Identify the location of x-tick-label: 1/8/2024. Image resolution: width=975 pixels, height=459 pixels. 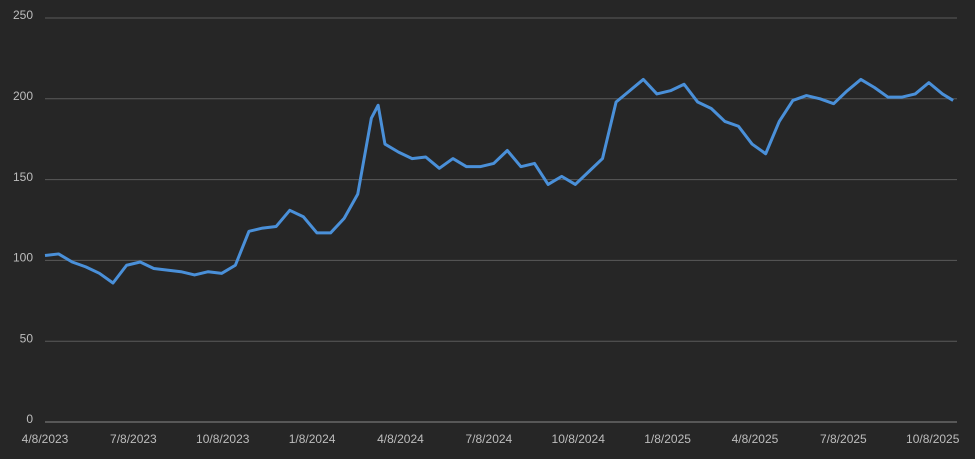
(312, 439).